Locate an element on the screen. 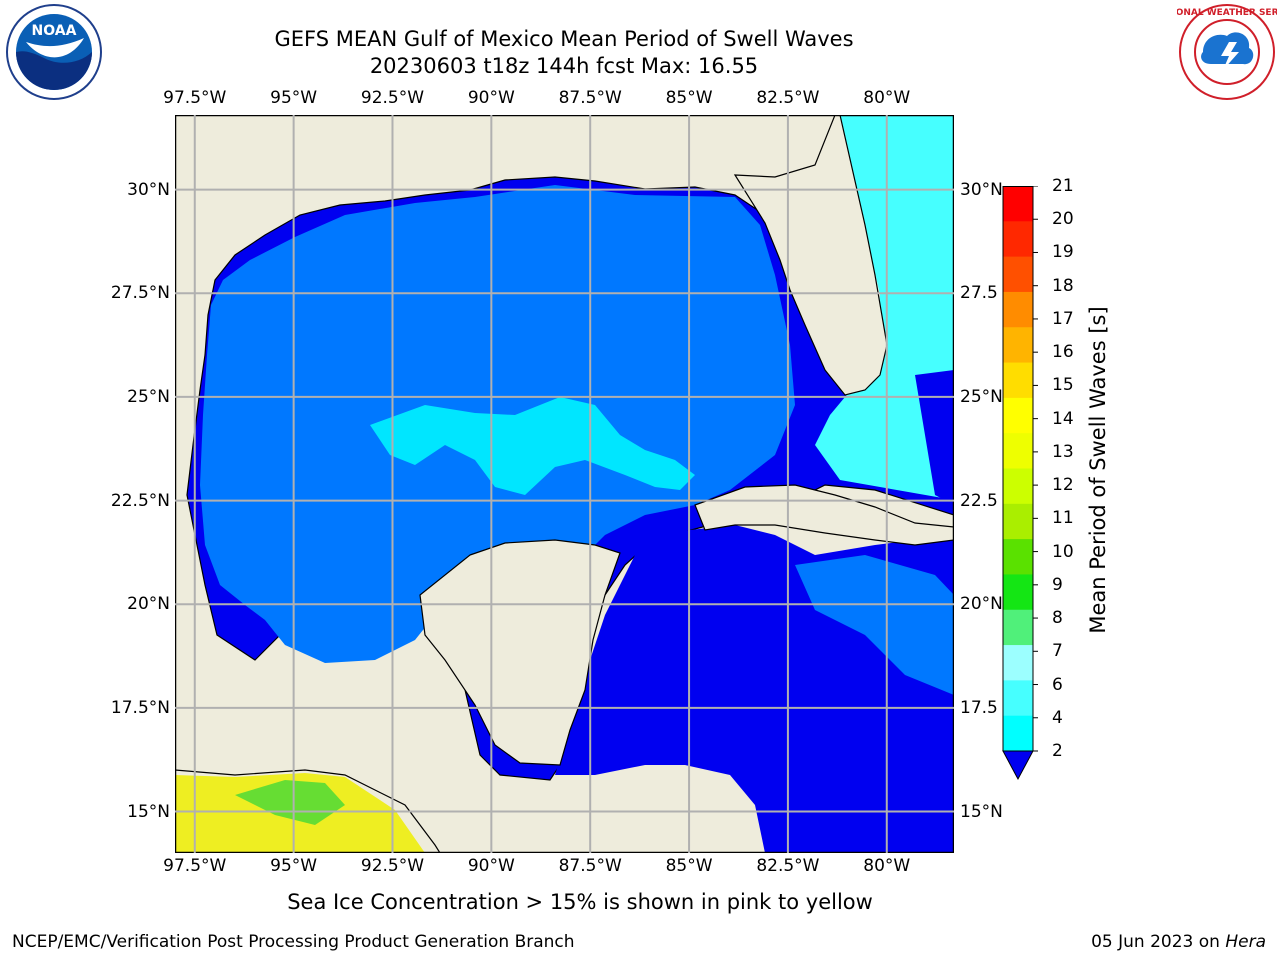 Image resolution: width=1280 pixels, height=960 pixels. colorbar-tick-label: 13 is located at coordinates (1063, 451).